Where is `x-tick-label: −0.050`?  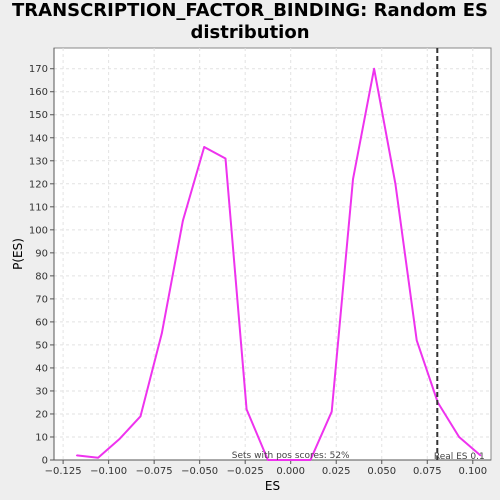
x-tick-label: −0.050 is located at coordinates (199, 471).